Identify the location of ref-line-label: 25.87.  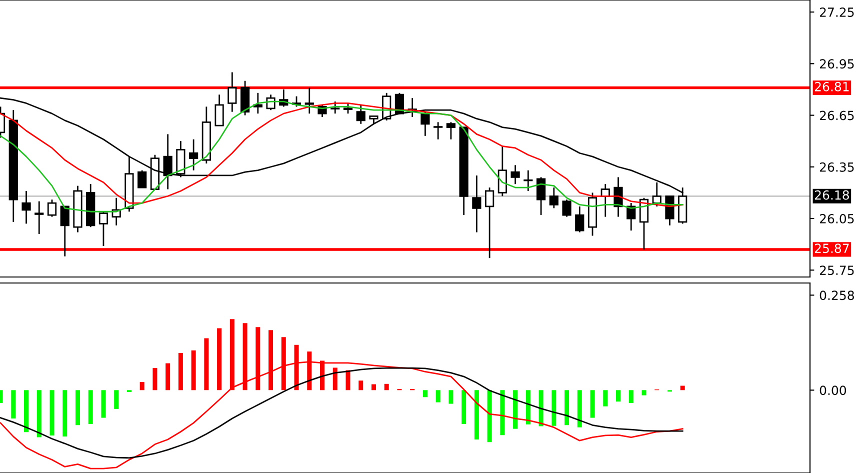
(831, 249).